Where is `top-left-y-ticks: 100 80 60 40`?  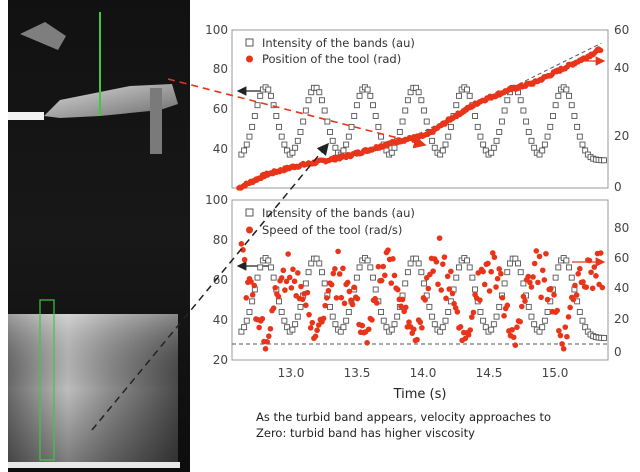
top-left-y-ticks: 100 80 60 40 is located at coordinates (216, 89).